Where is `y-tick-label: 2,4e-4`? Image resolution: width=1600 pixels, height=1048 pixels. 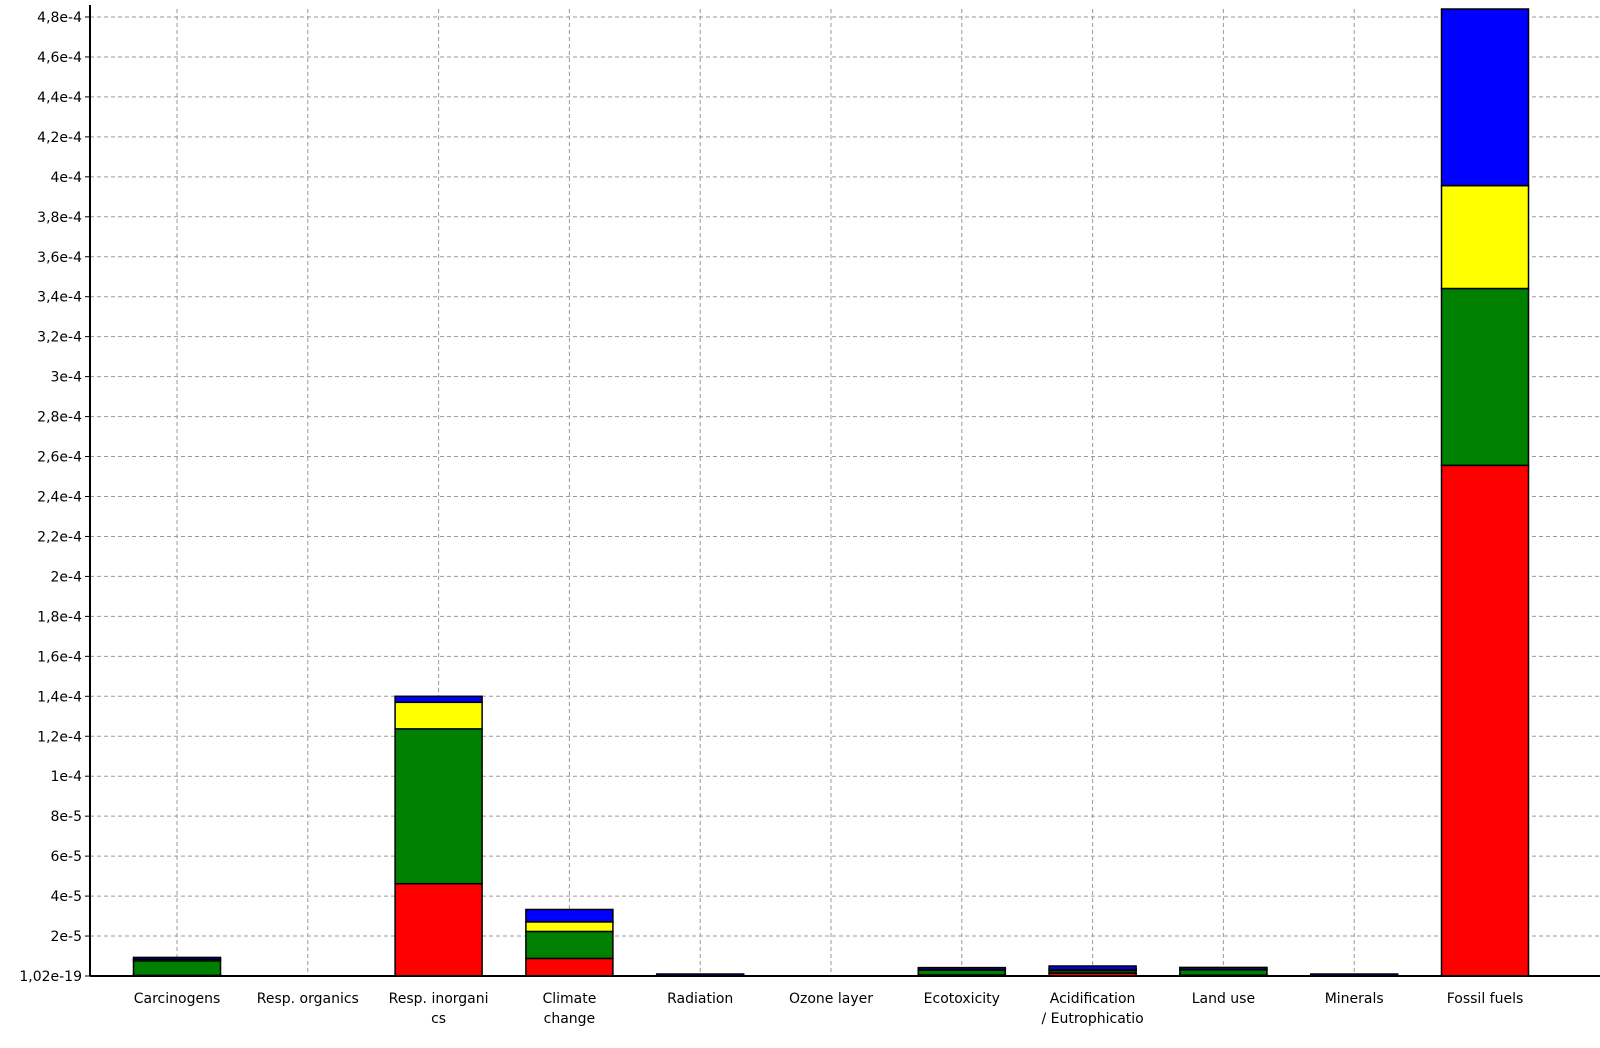
y-tick-label: 2,4e-4 is located at coordinates (59, 498).